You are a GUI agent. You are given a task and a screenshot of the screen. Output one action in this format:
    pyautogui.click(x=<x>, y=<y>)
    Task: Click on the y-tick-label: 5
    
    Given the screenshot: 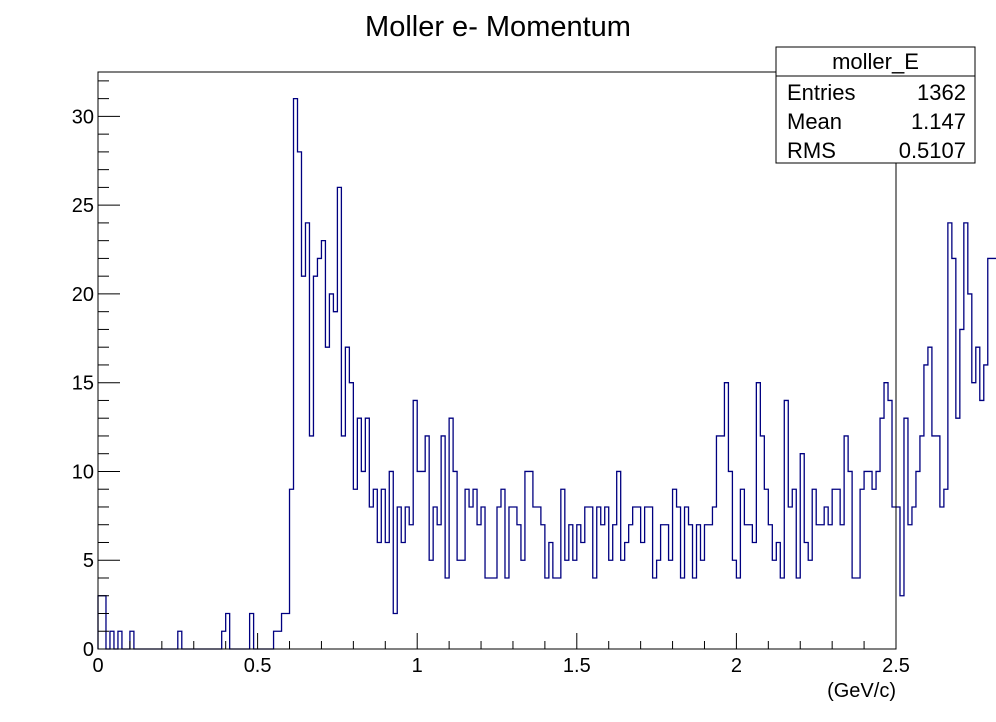 What is the action you would take?
    pyautogui.click(x=88, y=561)
    